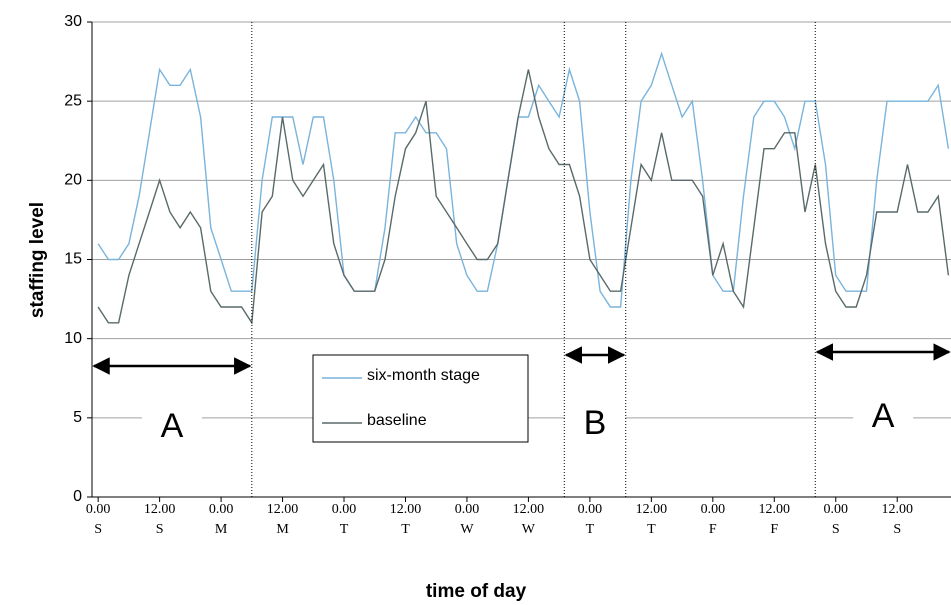 The image size is (951, 605). I want to click on legend: six-month stage baseline, so click(420, 398).